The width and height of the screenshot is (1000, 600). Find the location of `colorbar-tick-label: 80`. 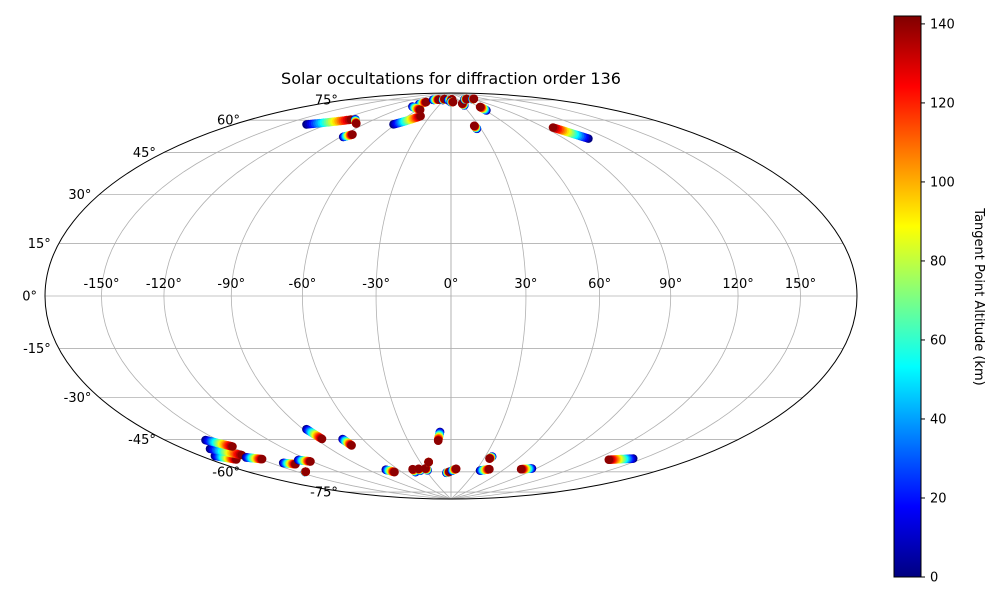

colorbar-tick-label: 80 is located at coordinates (938, 261).